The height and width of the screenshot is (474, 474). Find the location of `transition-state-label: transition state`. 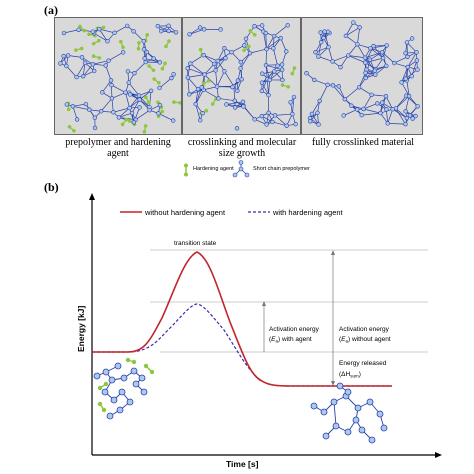

transition-state-label: transition state is located at coordinates (195, 243).